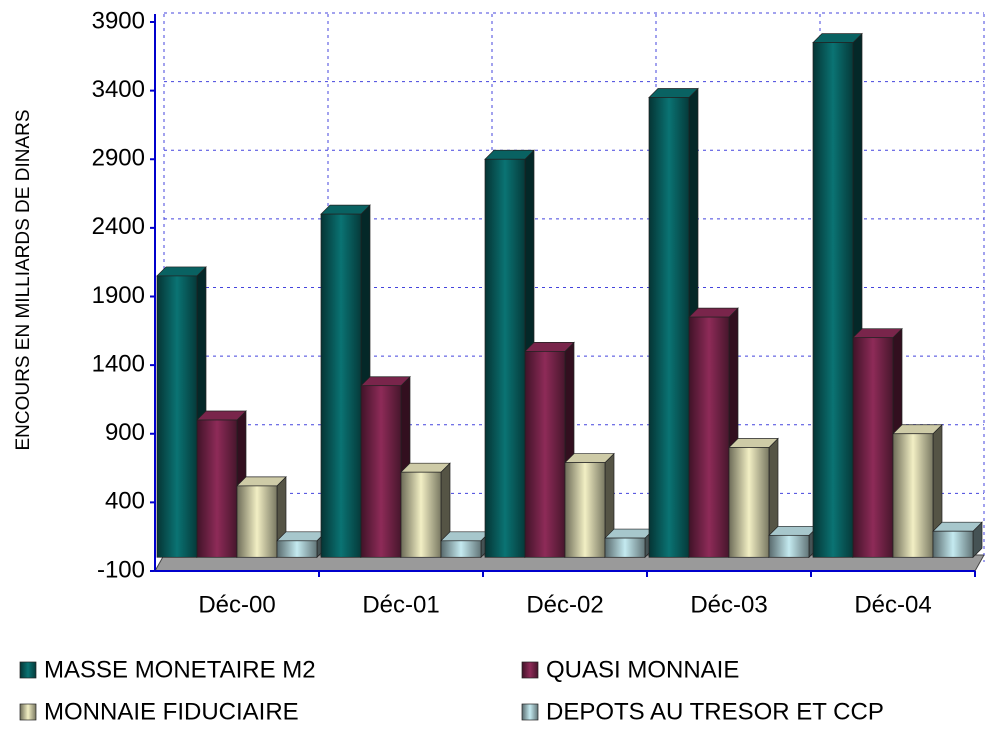  What do you see at coordinates (118, 226) in the screenshot?
I see `y-tick-label: 2400` at bounding box center [118, 226].